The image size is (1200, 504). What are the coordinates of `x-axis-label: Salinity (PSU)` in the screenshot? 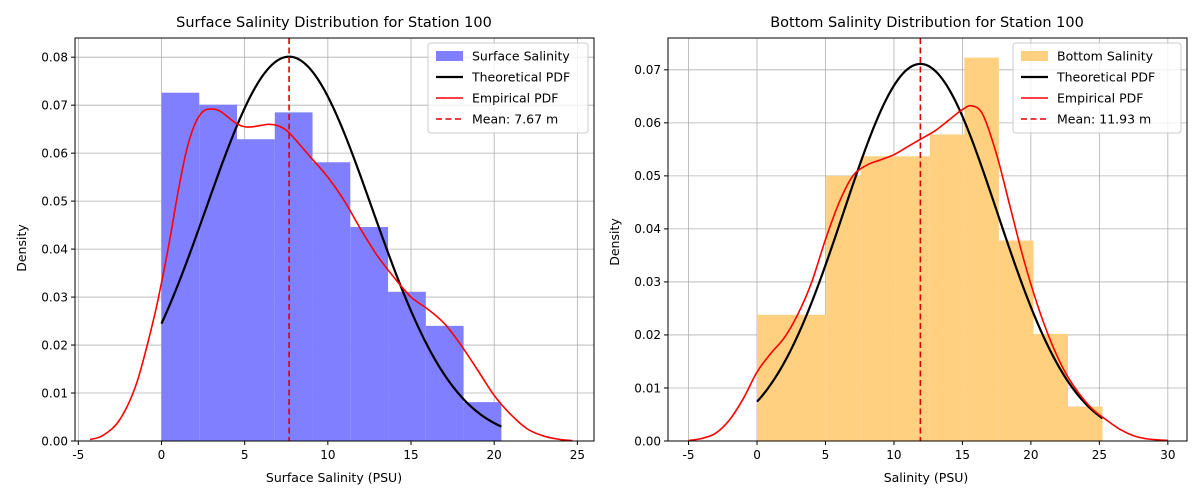 It's located at (926, 477).